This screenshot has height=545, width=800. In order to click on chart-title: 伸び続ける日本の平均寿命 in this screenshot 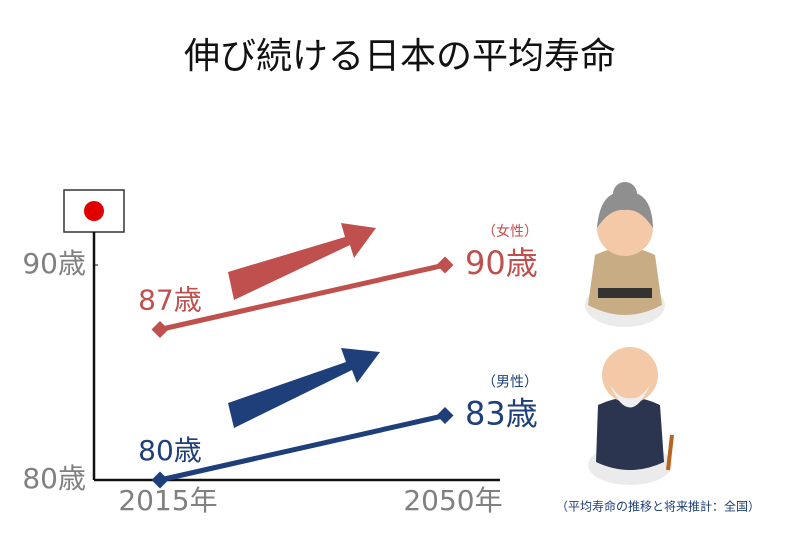, I will do `click(400, 56)`.